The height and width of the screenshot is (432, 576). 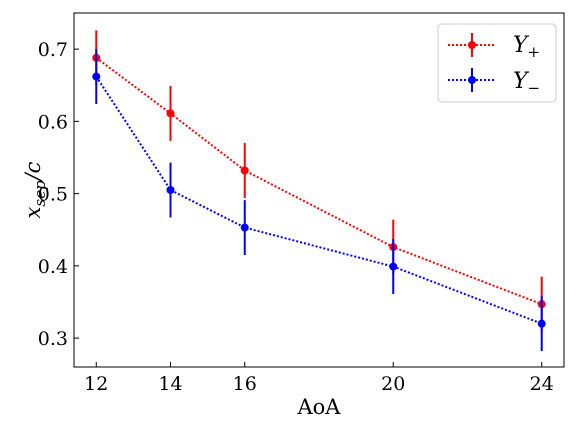 I want to click on y-tick-label-0.7: 0.7, so click(x=53, y=50).